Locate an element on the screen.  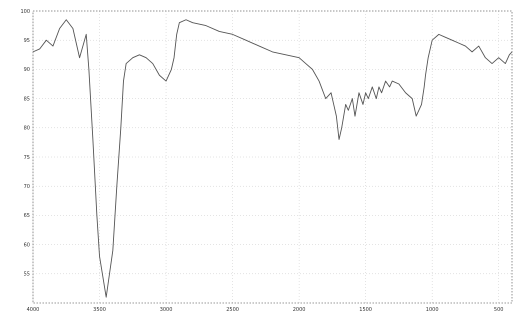
y-tick-label-0: 55 is located at coordinates (27, 275).